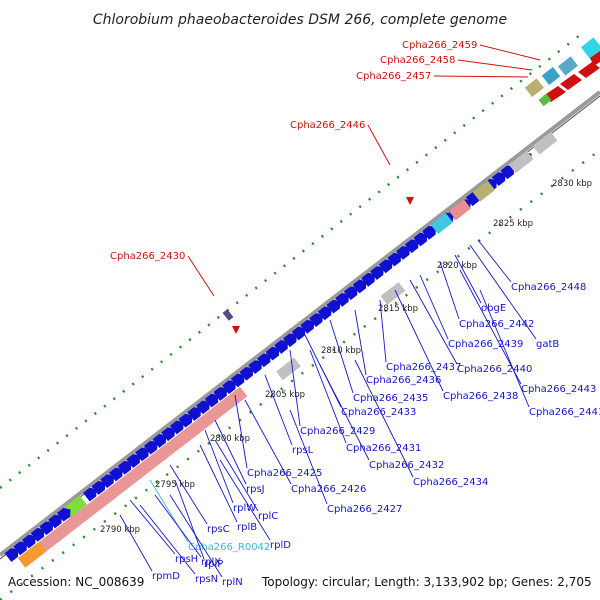 This screenshot has height=600, width=600. Describe the element at coordinates (393, 76) in the screenshot. I see `outer-label: Cpha266_2457` at that location.